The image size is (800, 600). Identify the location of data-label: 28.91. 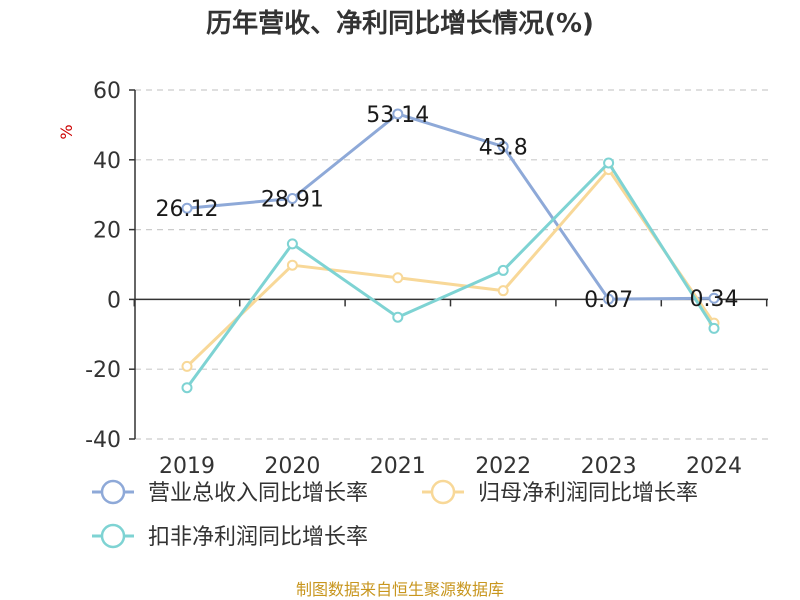
(292, 200).